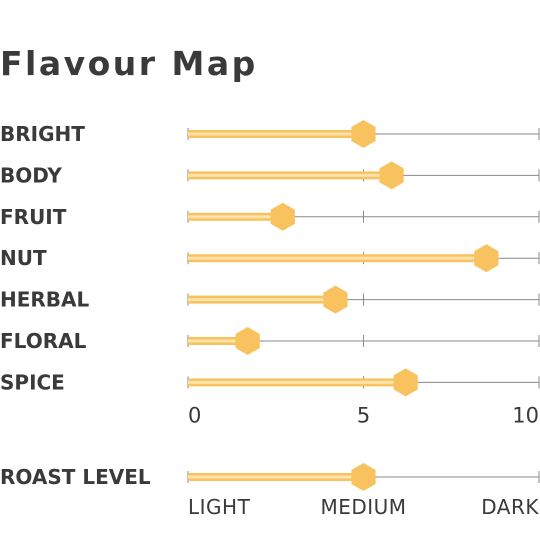 The height and width of the screenshot is (540, 540). I want to click on roast-bar-highlight, so click(276, 477).